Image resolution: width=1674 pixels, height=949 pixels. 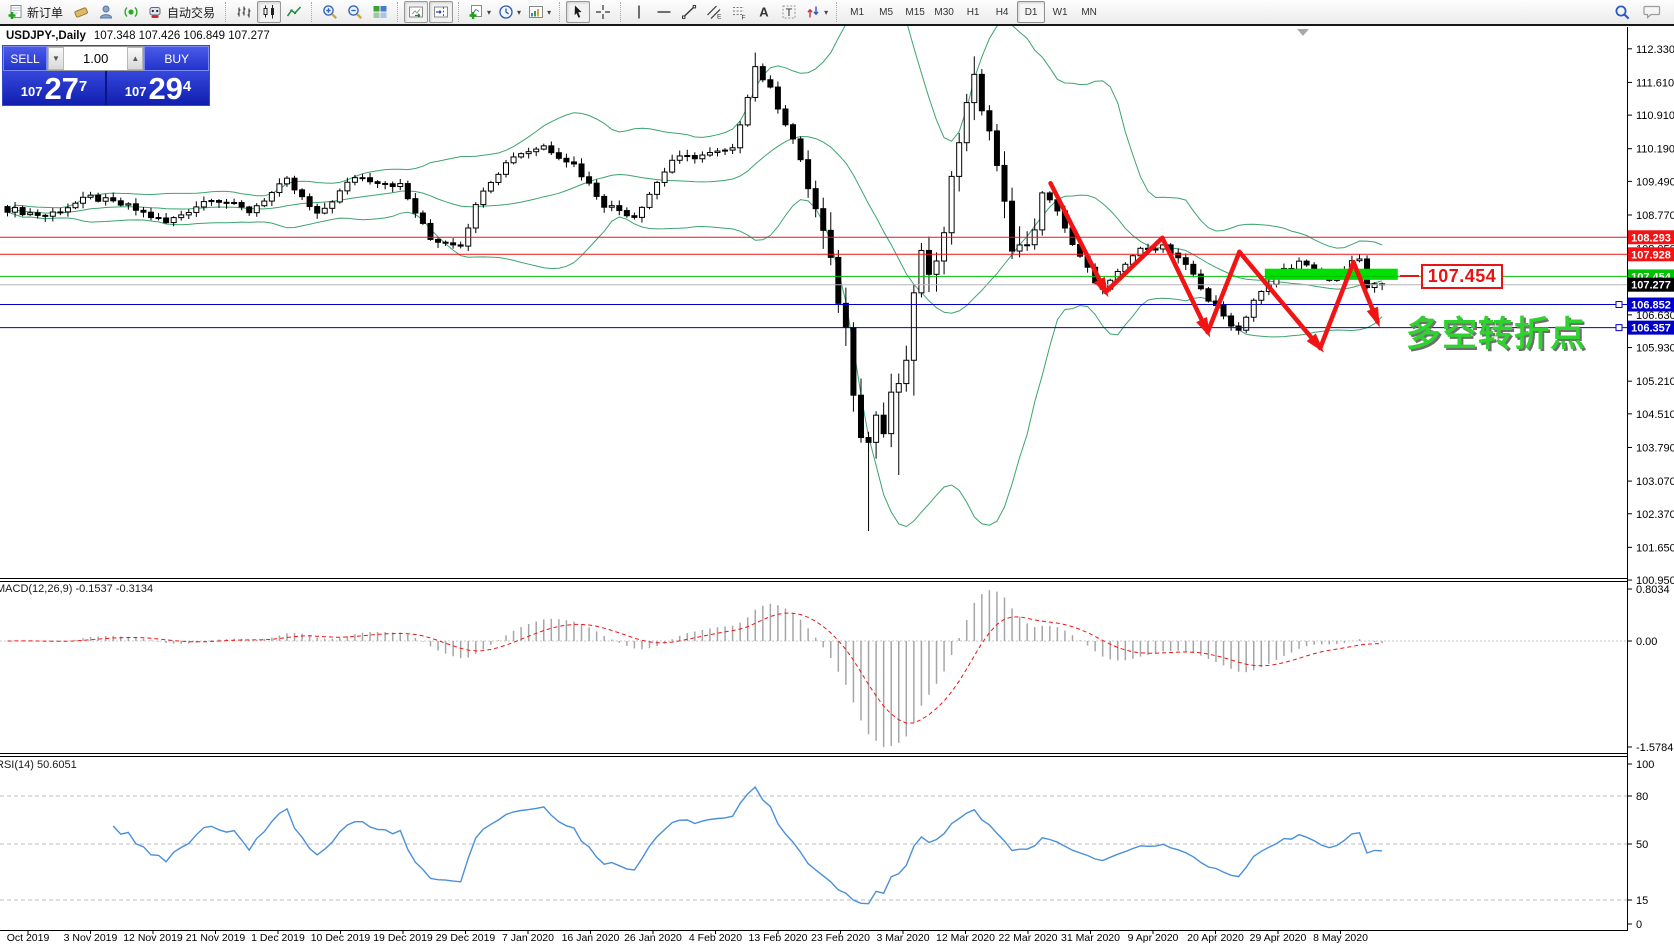 I want to click on chart-shift-button, so click(x=441, y=12).